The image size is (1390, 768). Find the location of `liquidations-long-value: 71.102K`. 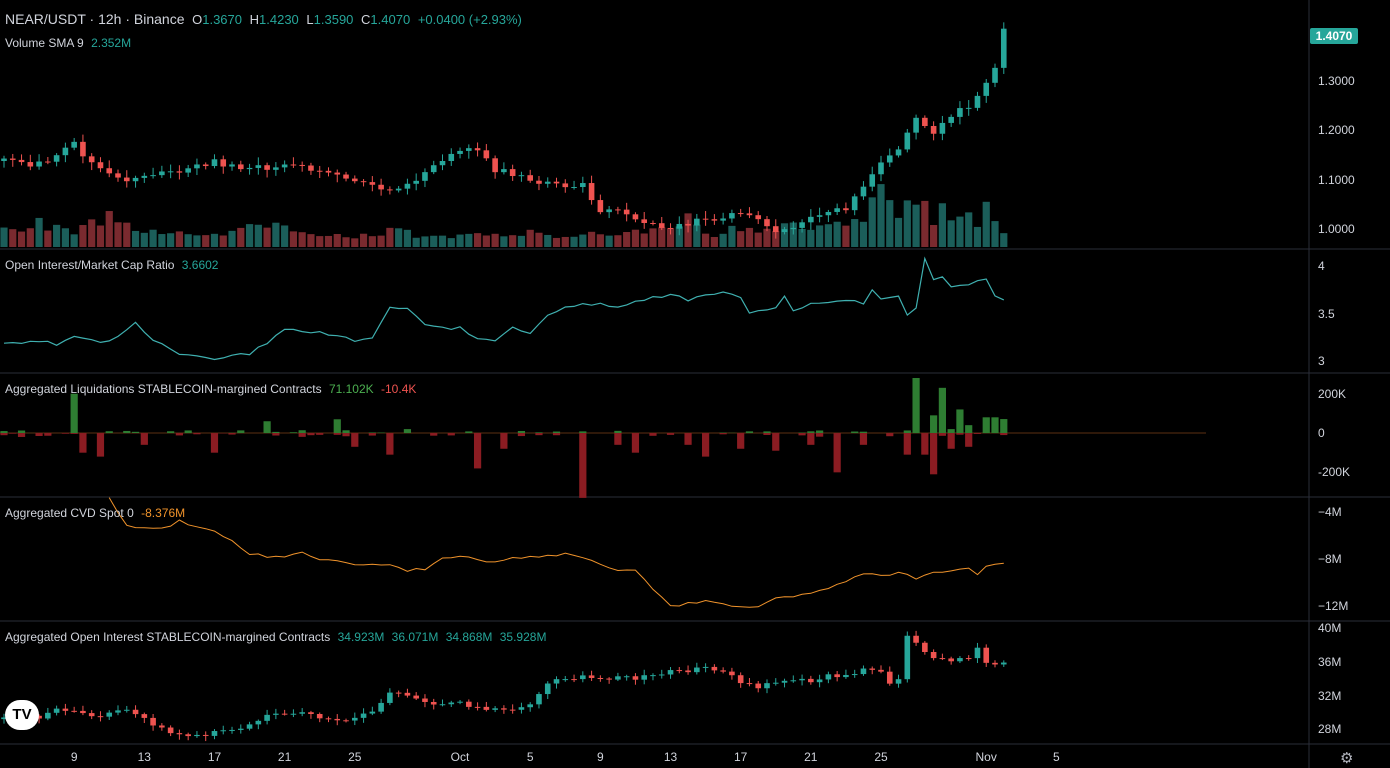

liquidations-long-value: 71.102K is located at coordinates (351, 389).